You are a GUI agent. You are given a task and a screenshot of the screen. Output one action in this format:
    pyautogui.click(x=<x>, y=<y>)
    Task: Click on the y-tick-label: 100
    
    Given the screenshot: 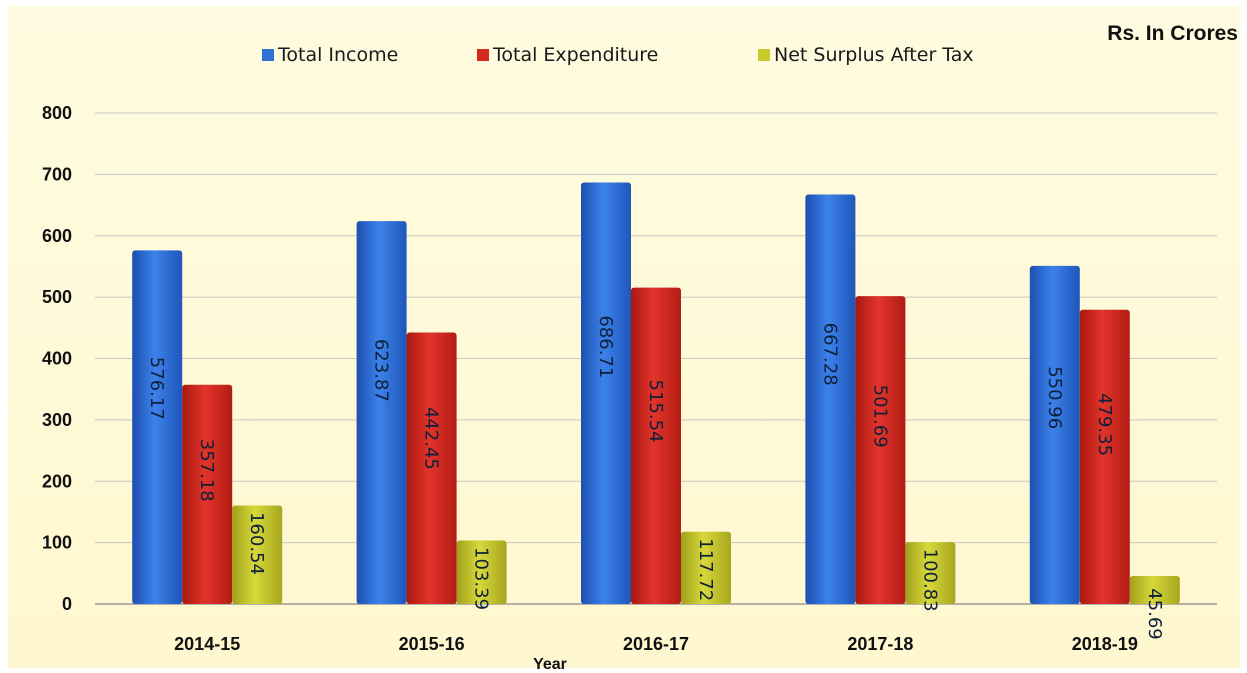 What is the action you would take?
    pyautogui.click(x=57, y=543)
    